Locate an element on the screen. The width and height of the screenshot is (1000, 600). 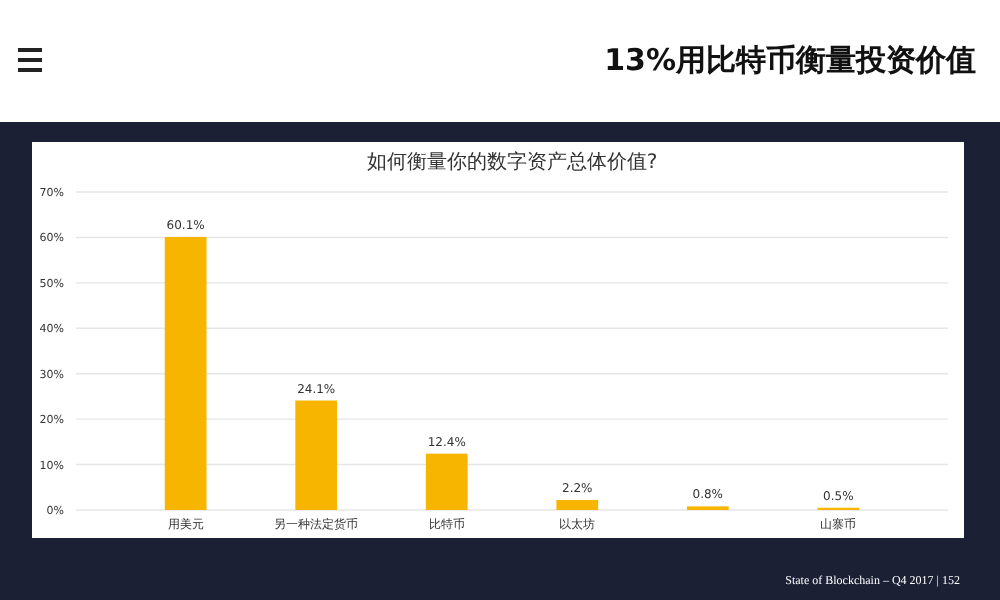
chart-subtitle: 13%用比特币衡量投资价值 is located at coordinates (790, 60).